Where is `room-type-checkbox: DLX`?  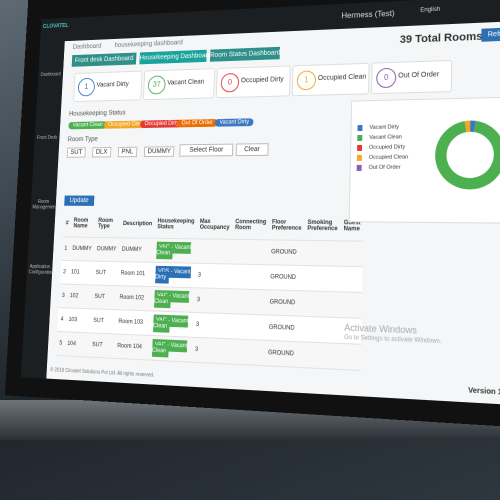
room-type-checkbox: DLX is located at coordinates (102, 152).